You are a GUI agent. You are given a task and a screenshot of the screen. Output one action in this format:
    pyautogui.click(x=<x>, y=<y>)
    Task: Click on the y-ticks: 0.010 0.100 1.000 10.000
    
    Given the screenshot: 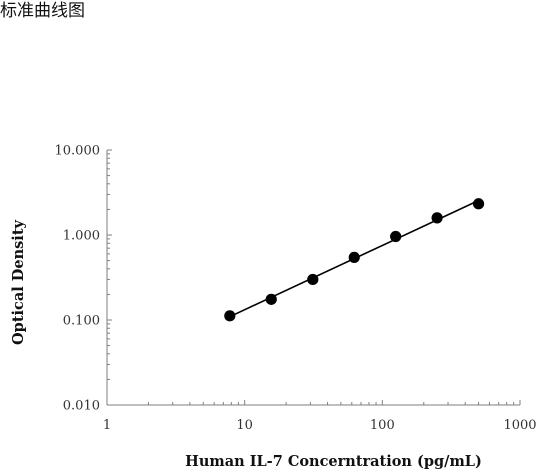 What is the action you would take?
    pyautogui.click(x=83, y=279)
    